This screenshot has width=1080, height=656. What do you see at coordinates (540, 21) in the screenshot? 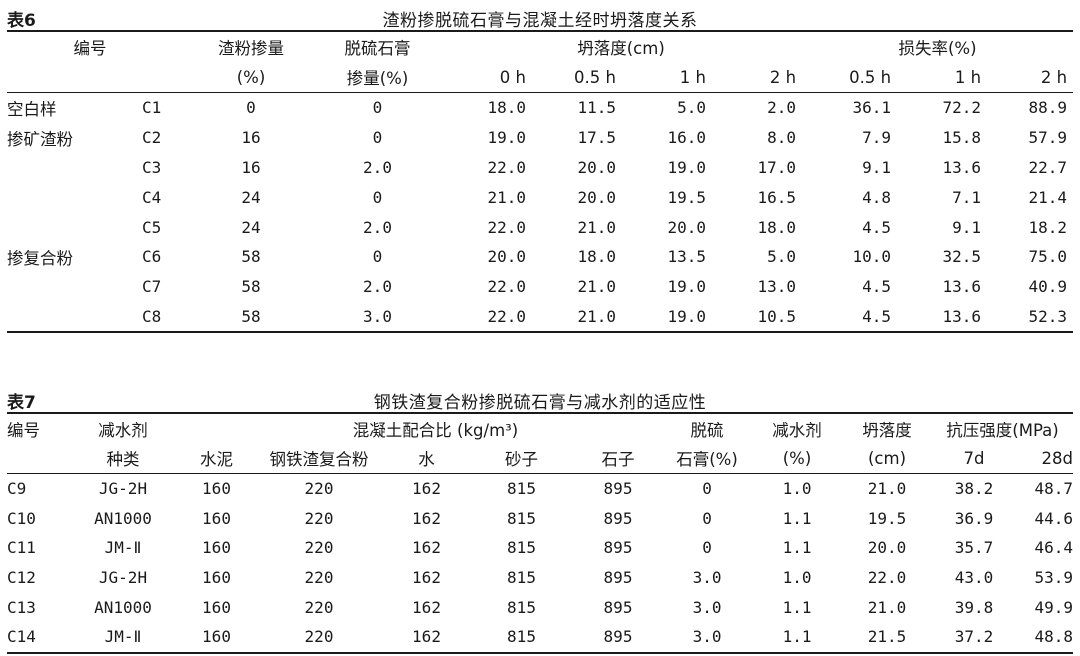
I see `table-6-title: 渣粉掺脱硫石膏与混凝土经时坍落度关系` at bounding box center [540, 21].